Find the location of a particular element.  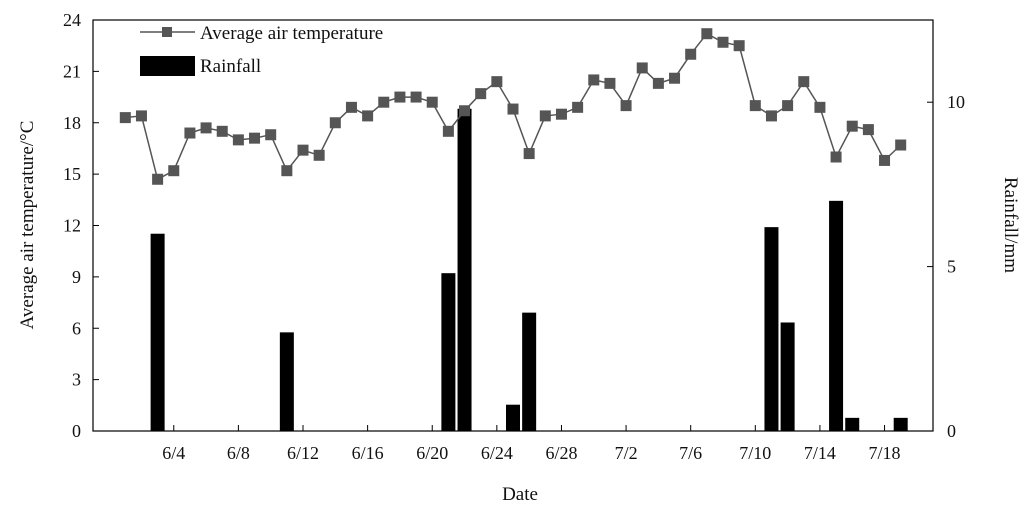

x-tick-label: 6/12 is located at coordinates (303, 453).